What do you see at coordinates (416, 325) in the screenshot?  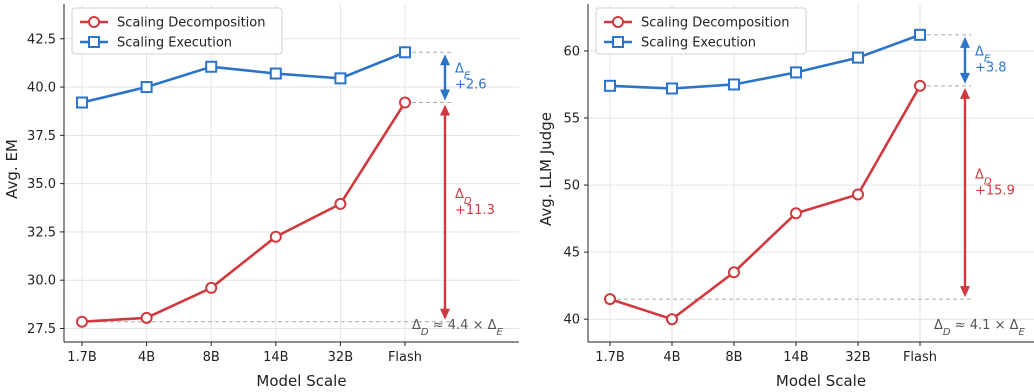 I see `ratio-lhs: Δ` at bounding box center [416, 325].